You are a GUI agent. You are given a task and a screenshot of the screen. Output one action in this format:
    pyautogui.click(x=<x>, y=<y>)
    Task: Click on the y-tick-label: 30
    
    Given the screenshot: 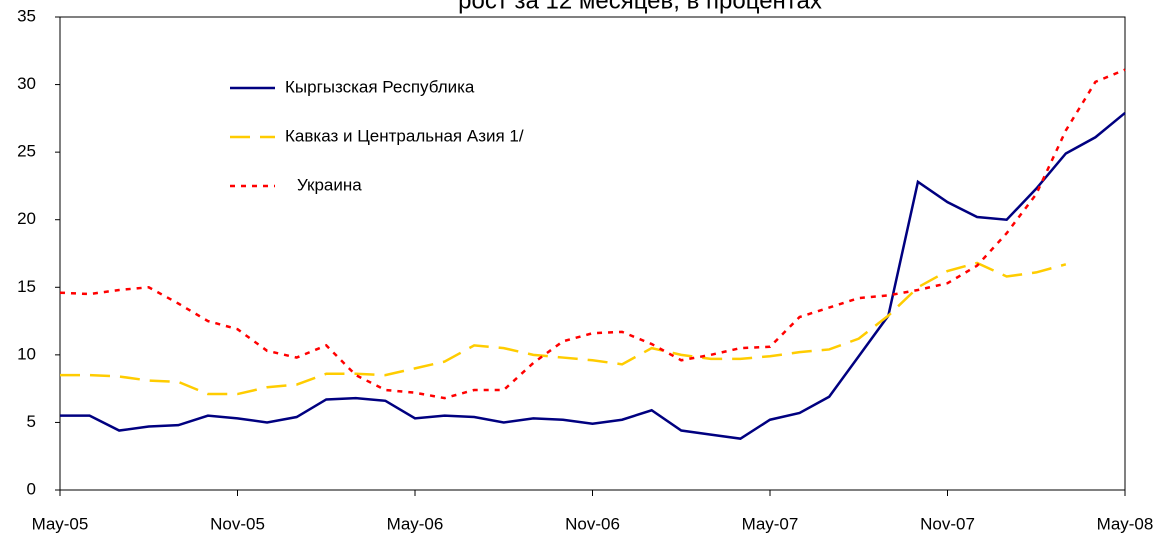 What is the action you would take?
    pyautogui.click(x=26, y=83)
    